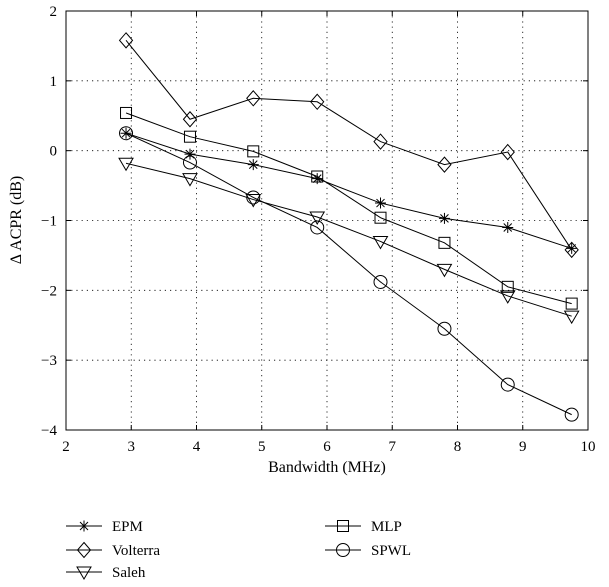  What do you see at coordinates (262, 447) in the screenshot?
I see `x-tick-label: 5` at bounding box center [262, 447].